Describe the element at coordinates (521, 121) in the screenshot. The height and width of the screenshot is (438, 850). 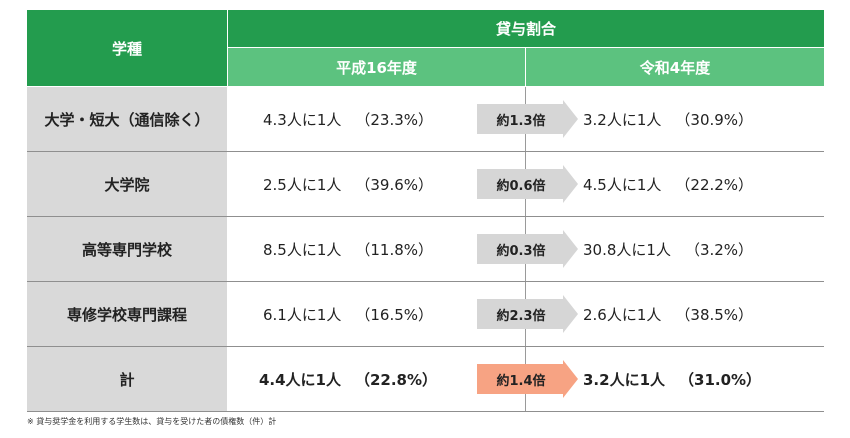
I see `change-multiplier: 約1.3倍` at that location.